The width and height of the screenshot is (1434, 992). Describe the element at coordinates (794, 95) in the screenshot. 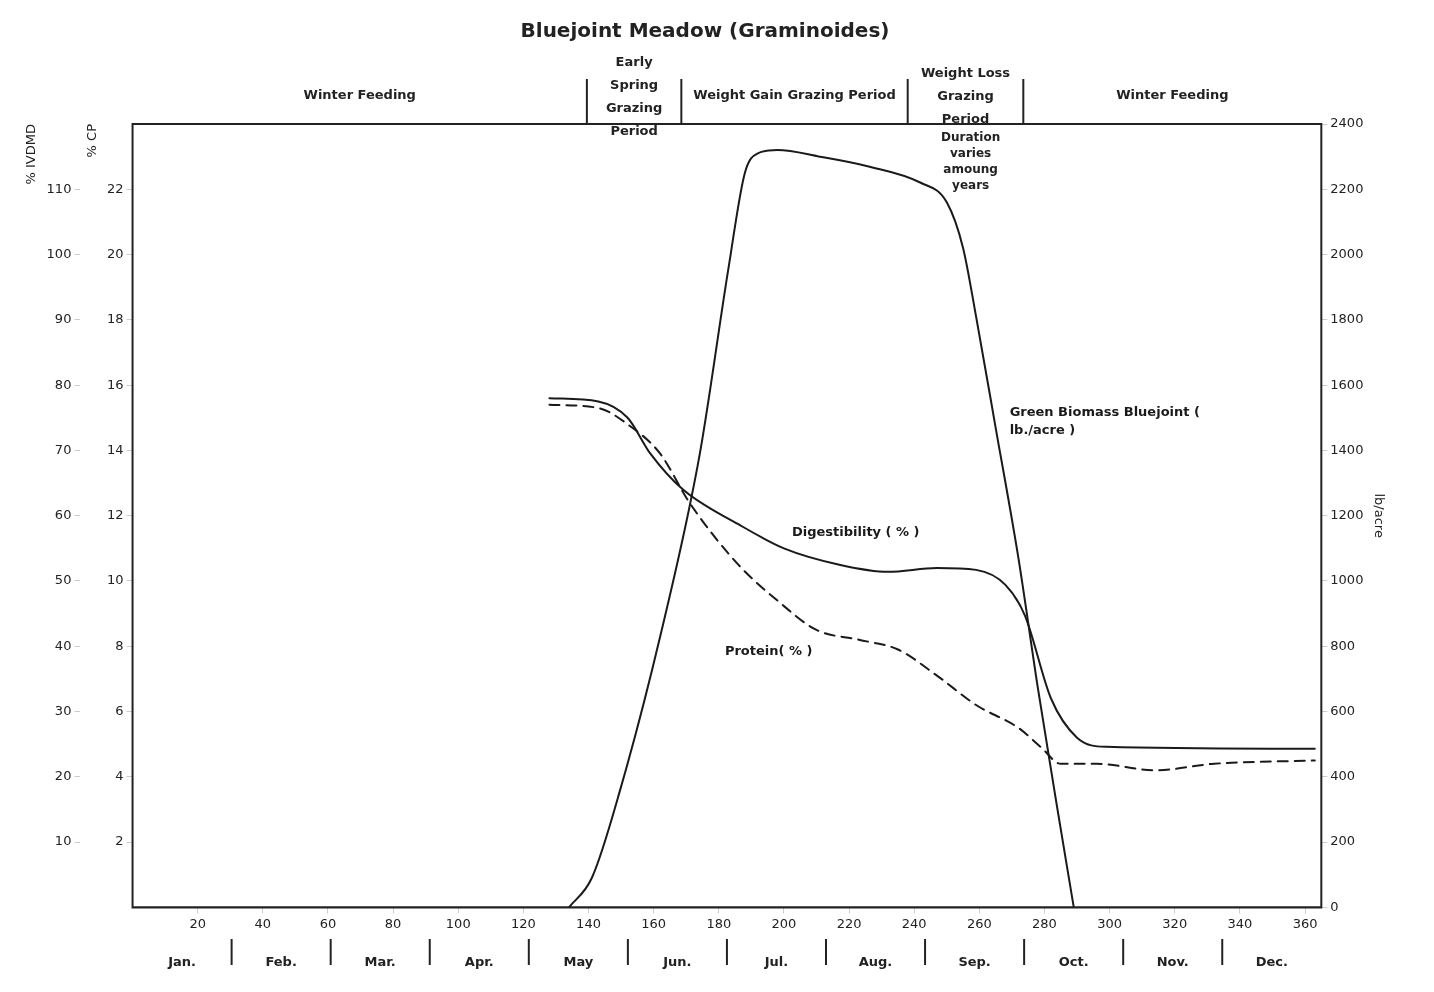

I see `band-label: Weight Gain Grazing Period` at that location.